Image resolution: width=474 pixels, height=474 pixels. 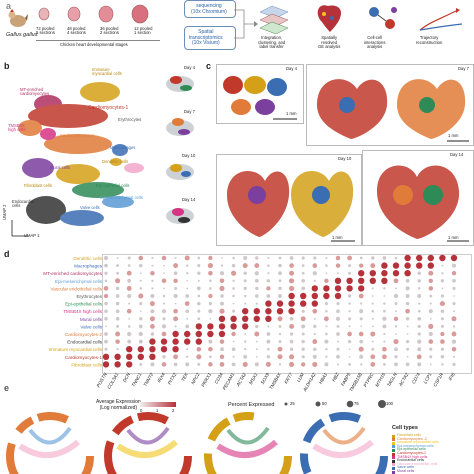 I want to click on section-day10, so click(x=289, y=200).